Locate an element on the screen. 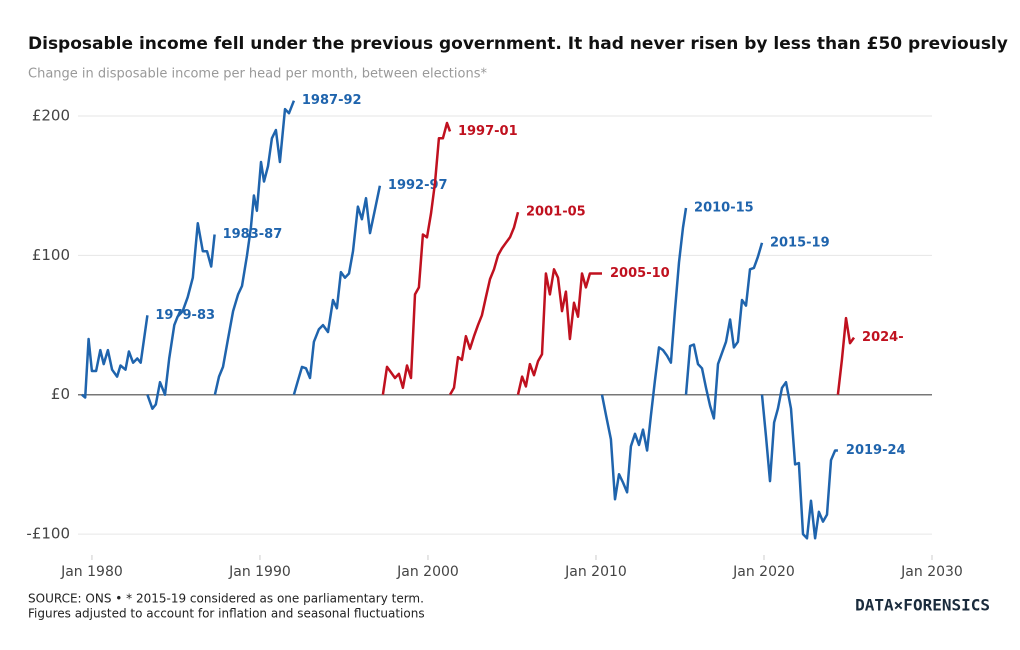 The height and width of the screenshot is (650, 1020). y-tick-label: -£100 is located at coordinates (48, 534).